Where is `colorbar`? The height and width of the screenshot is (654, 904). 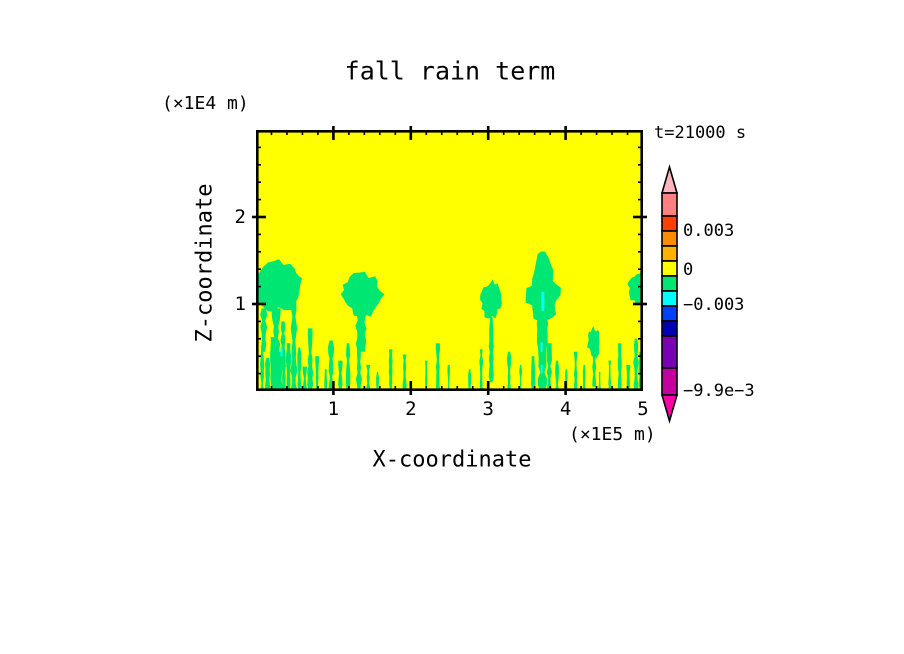
colorbar is located at coordinates (669, 294).